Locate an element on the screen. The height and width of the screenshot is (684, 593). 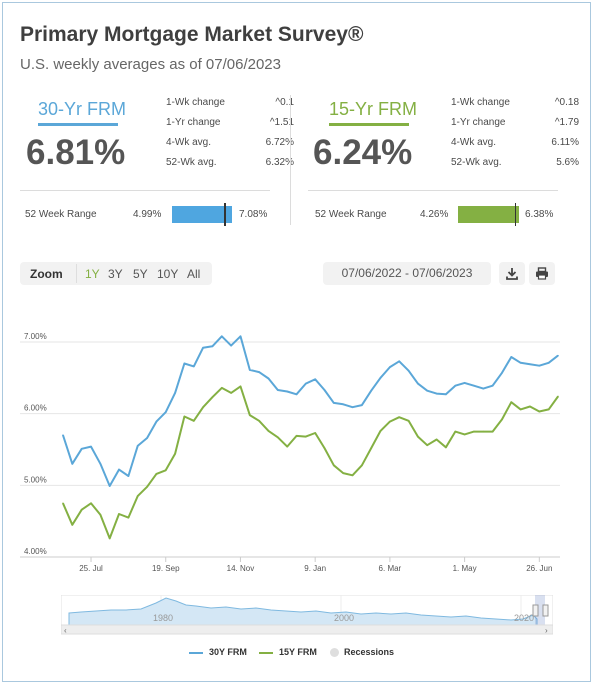
x-tick-label: 1. May is located at coordinates (465, 568).